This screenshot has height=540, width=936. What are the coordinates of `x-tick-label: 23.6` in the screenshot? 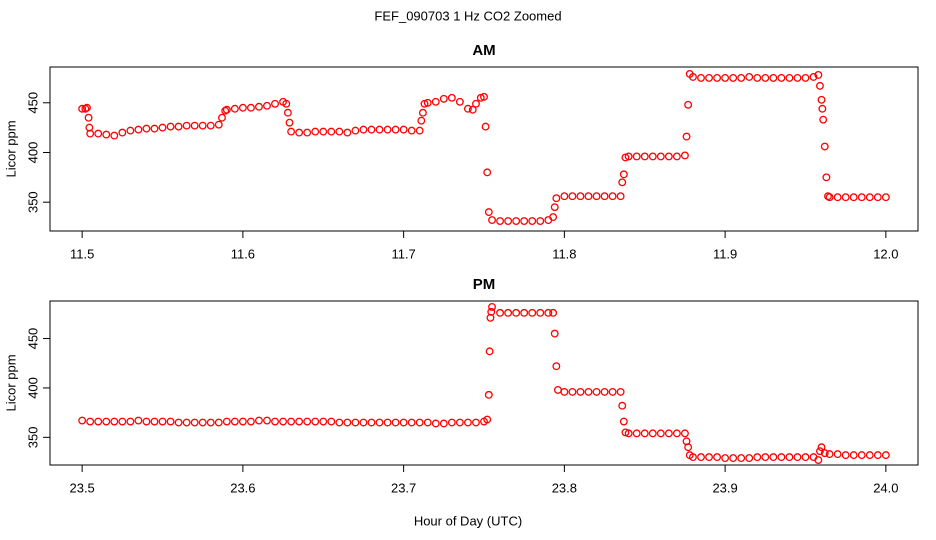 It's located at (242, 487).